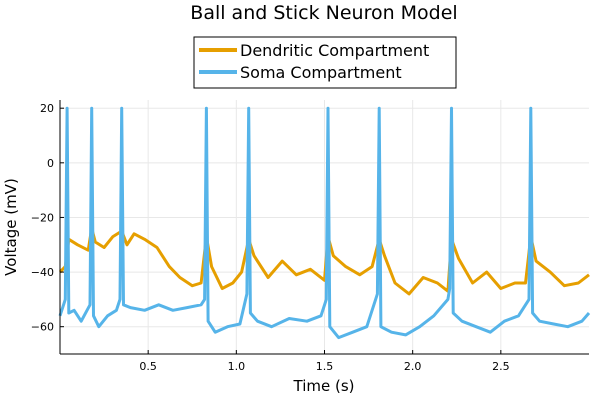 Image resolution: width=600 pixels, height=400 pixels. What do you see at coordinates (42, 272) in the screenshot?
I see `y-tick-label: −40` at bounding box center [42, 272].